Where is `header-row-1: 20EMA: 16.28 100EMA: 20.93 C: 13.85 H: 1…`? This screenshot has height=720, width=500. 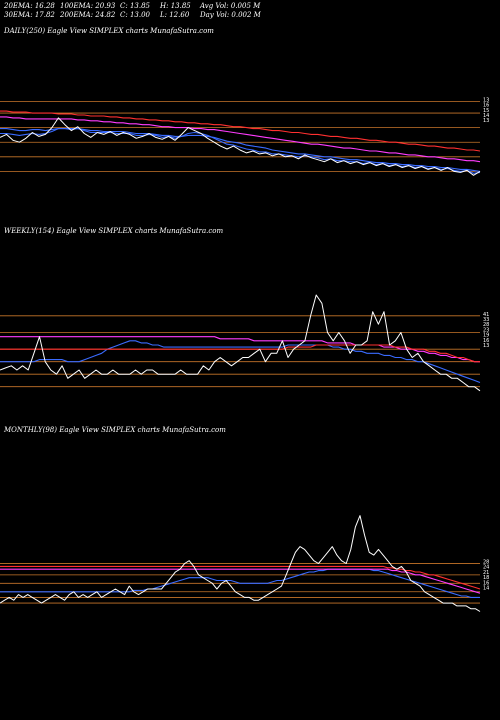 header-row-1: 20EMA: 16.28 100EMA: 20.93 C: 13.85 H: 1… is located at coordinates (250, 6).